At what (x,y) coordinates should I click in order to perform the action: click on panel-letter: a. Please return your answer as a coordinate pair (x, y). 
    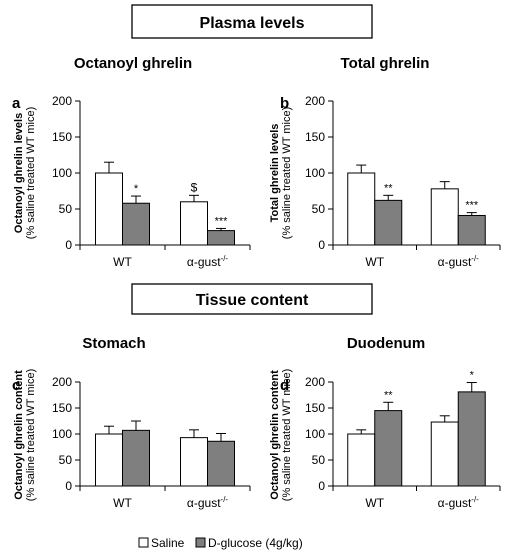
    Looking at the image, I should click on (16, 103).